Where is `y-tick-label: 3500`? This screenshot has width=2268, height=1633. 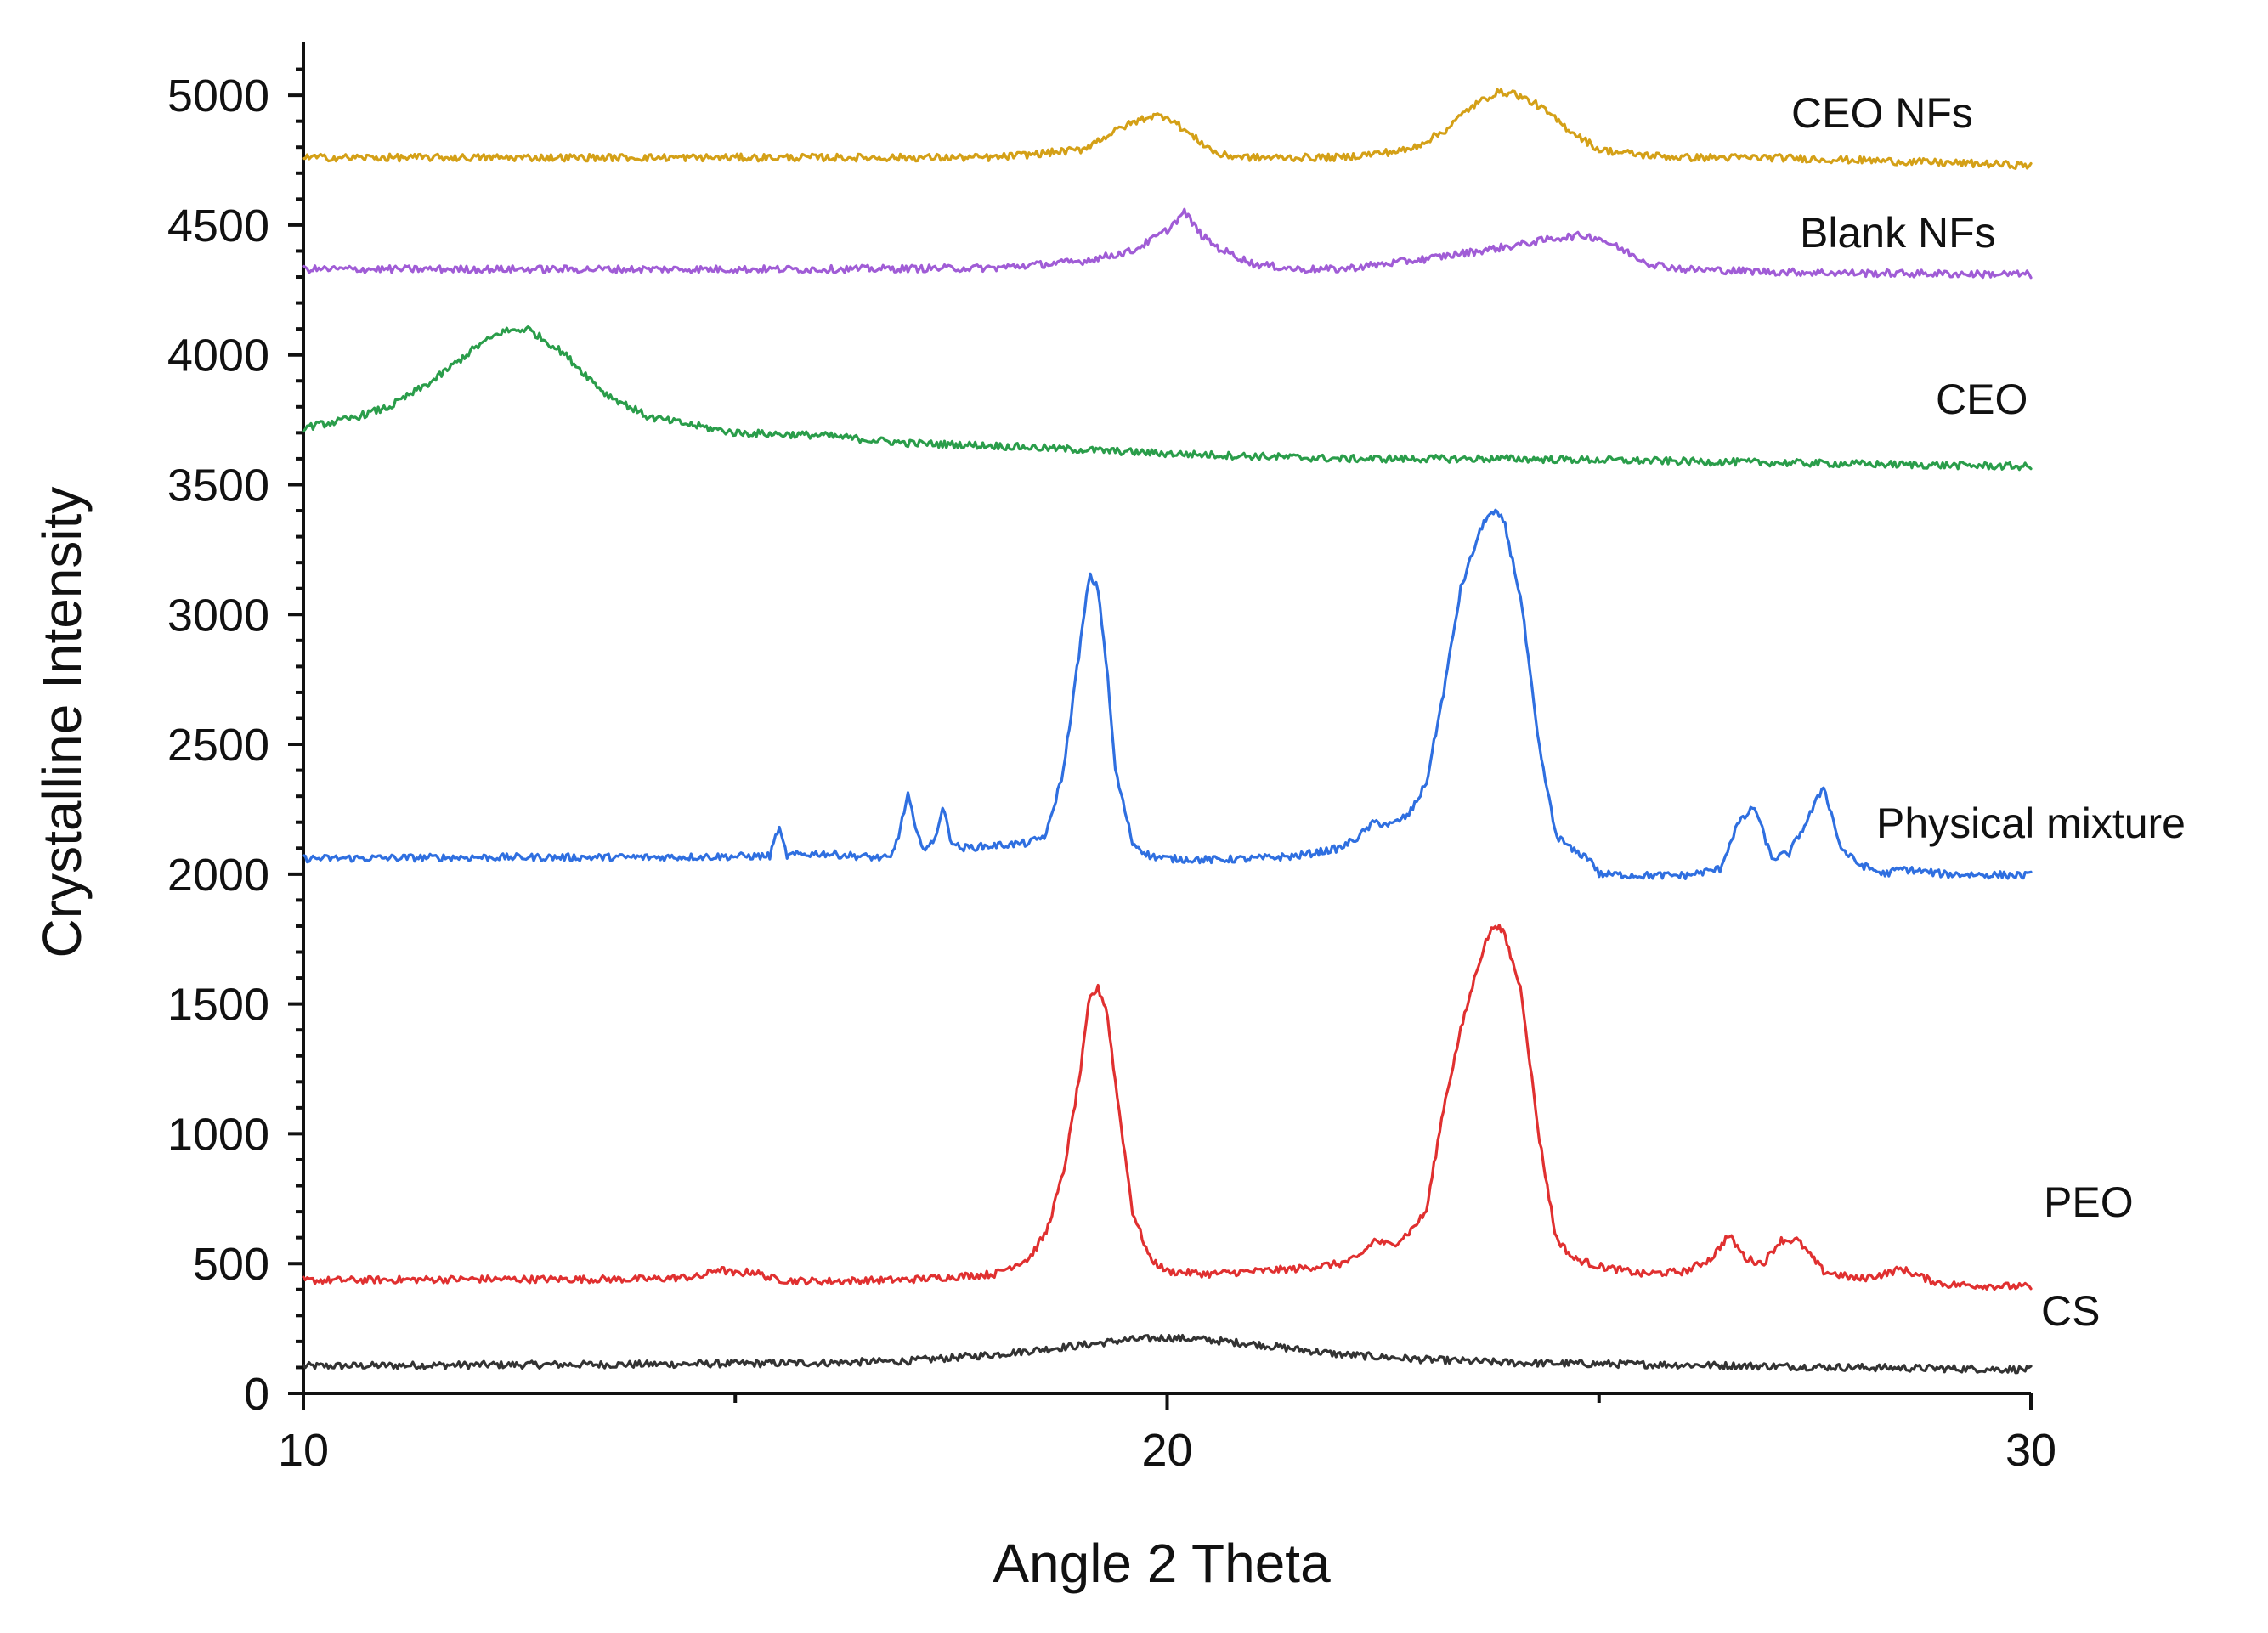
y-tick-label: 3500 is located at coordinates (218, 486).